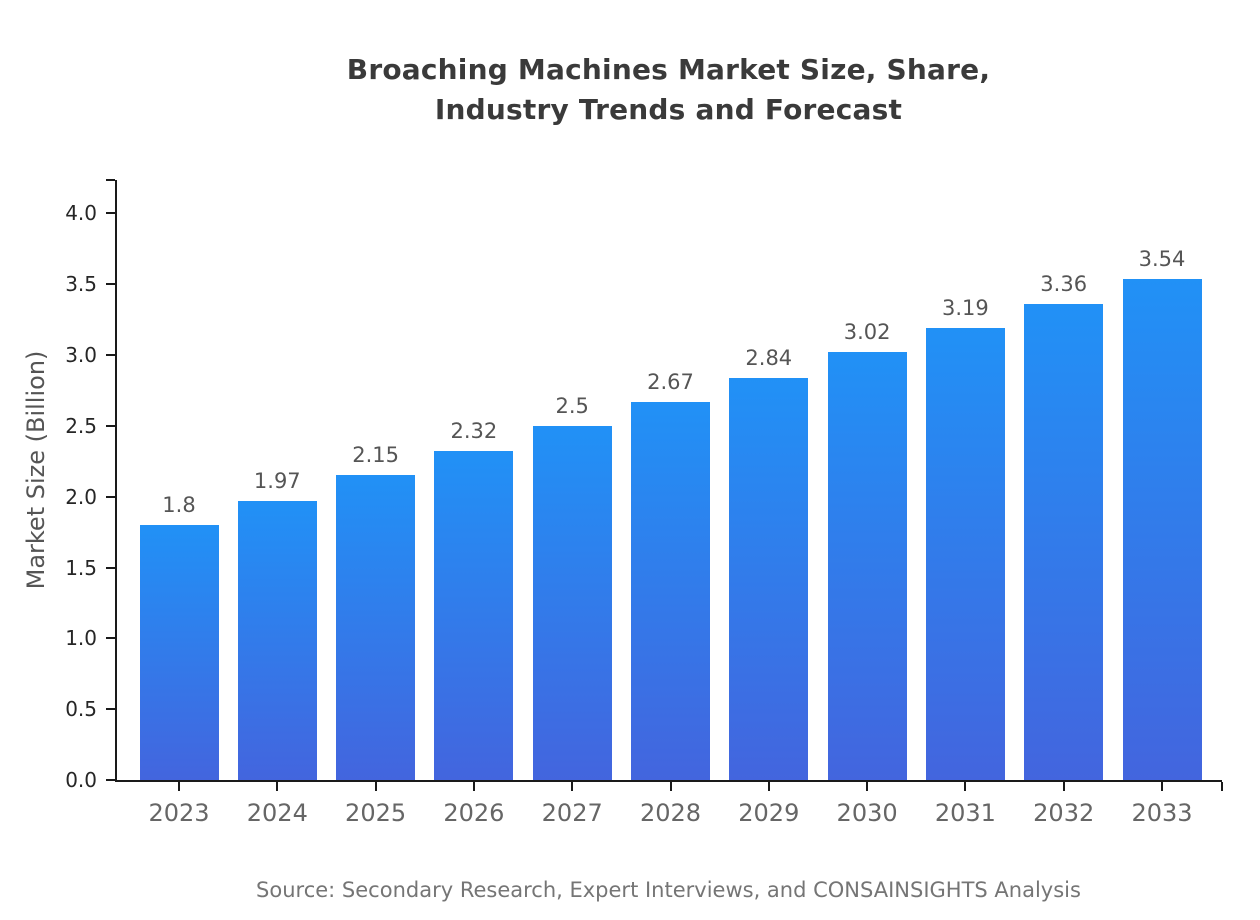 The width and height of the screenshot is (1260, 920). I want to click on bar-value-label: 3.54, so click(1162, 258).